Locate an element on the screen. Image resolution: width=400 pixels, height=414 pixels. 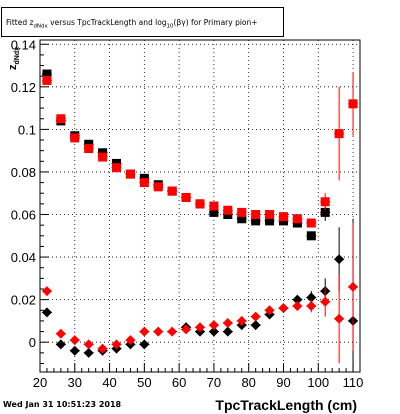
footer-date: Wed Jan 31 10:51:23 2018 is located at coordinates (62, 404).